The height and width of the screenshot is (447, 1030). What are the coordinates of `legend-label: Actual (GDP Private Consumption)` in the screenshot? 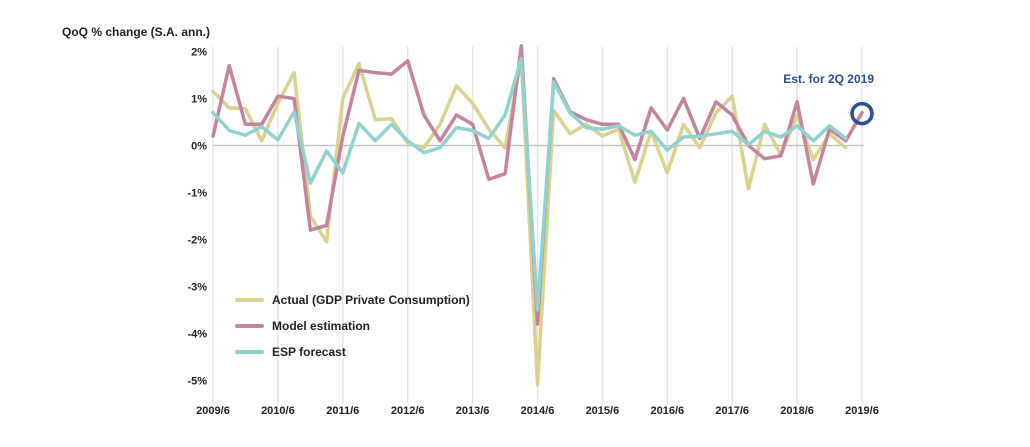 It's located at (371, 300).